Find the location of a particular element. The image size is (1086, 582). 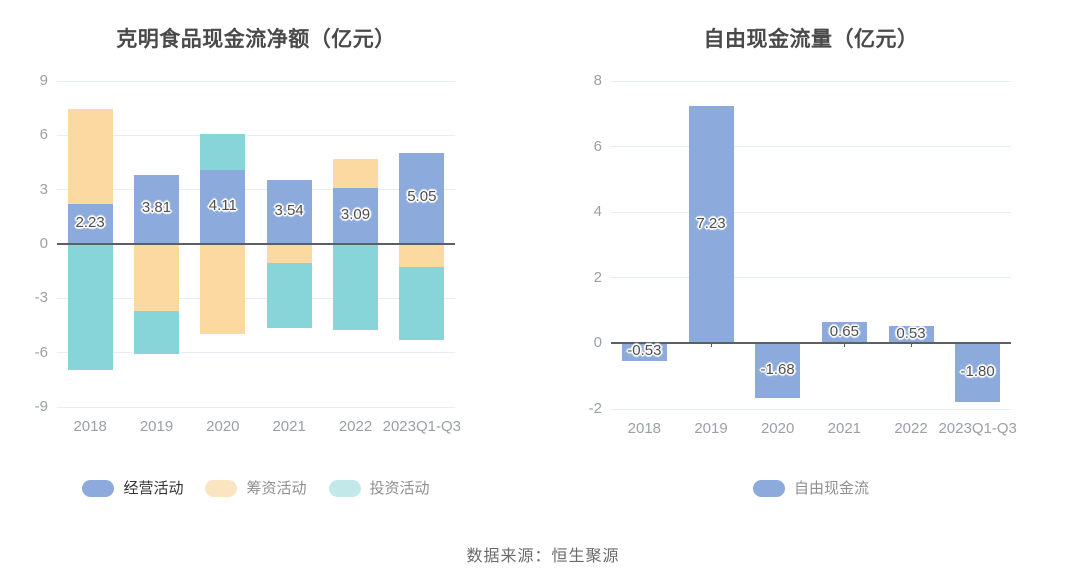

free-cashflow-legend: 自由现金流 is located at coordinates (811, 488).